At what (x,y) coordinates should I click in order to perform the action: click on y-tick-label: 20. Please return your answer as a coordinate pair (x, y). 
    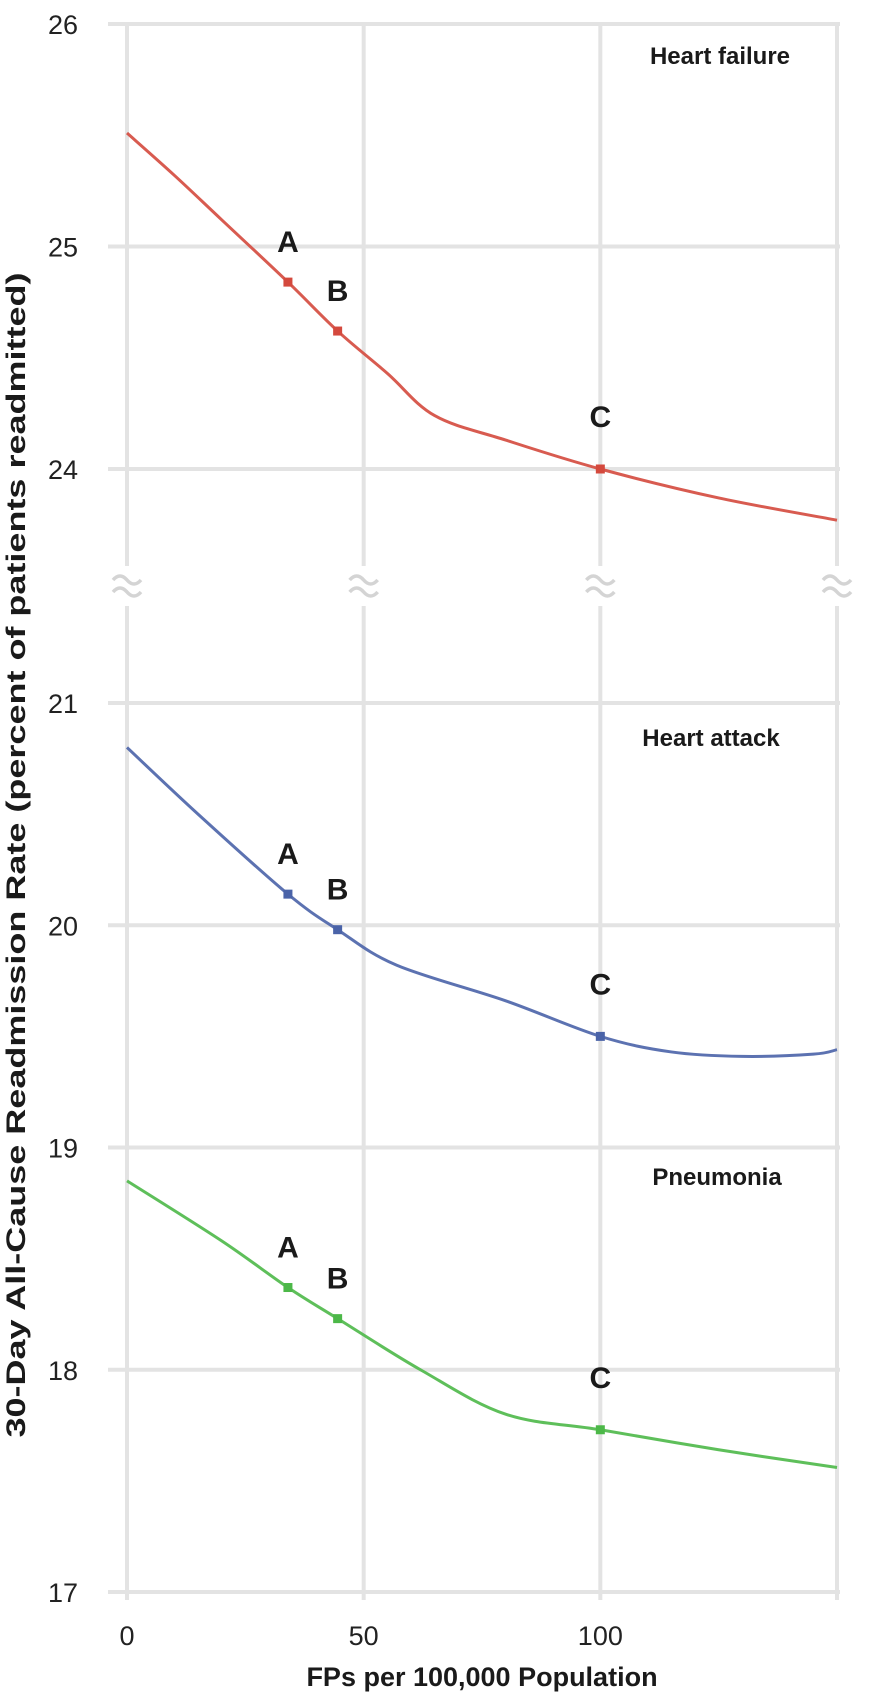
    Looking at the image, I should click on (63, 926).